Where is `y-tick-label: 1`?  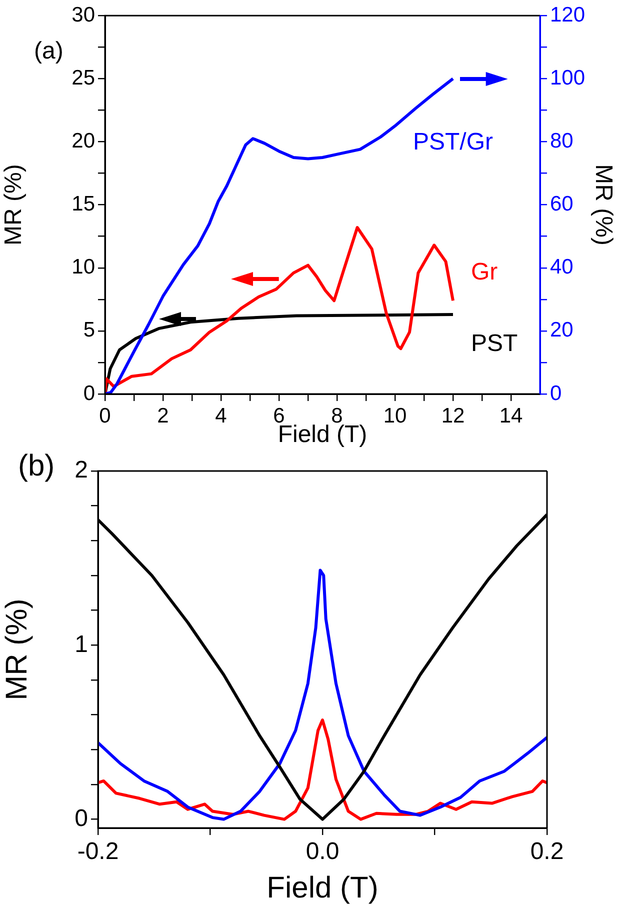
y-tick-label: 1 is located at coordinates (81, 644).